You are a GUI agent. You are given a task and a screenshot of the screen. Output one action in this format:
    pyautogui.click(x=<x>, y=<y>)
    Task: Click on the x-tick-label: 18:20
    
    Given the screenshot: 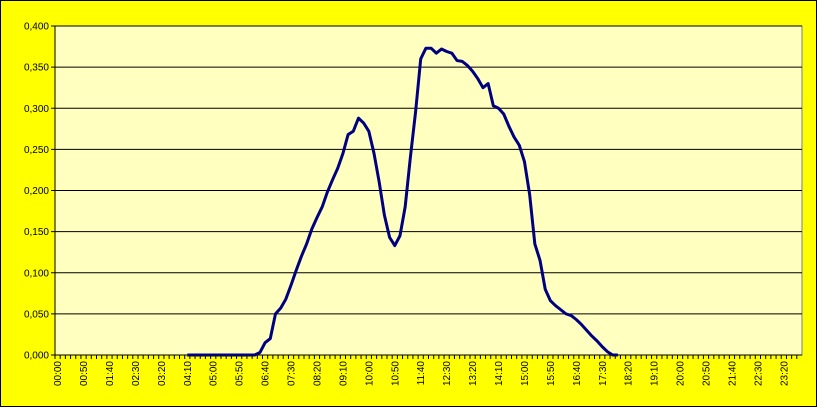 What is the action you would take?
    pyautogui.click(x=629, y=373)
    